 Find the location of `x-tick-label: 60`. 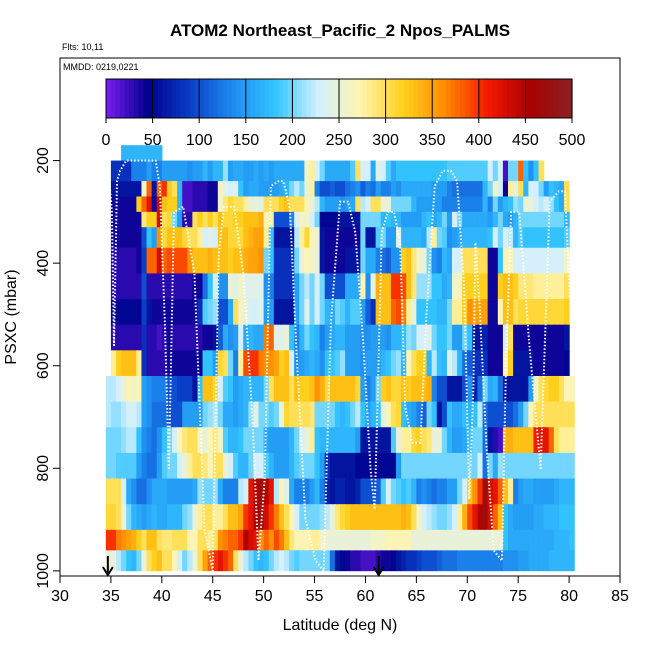

x-tick-label: 60 is located at coordinates (366, 596).